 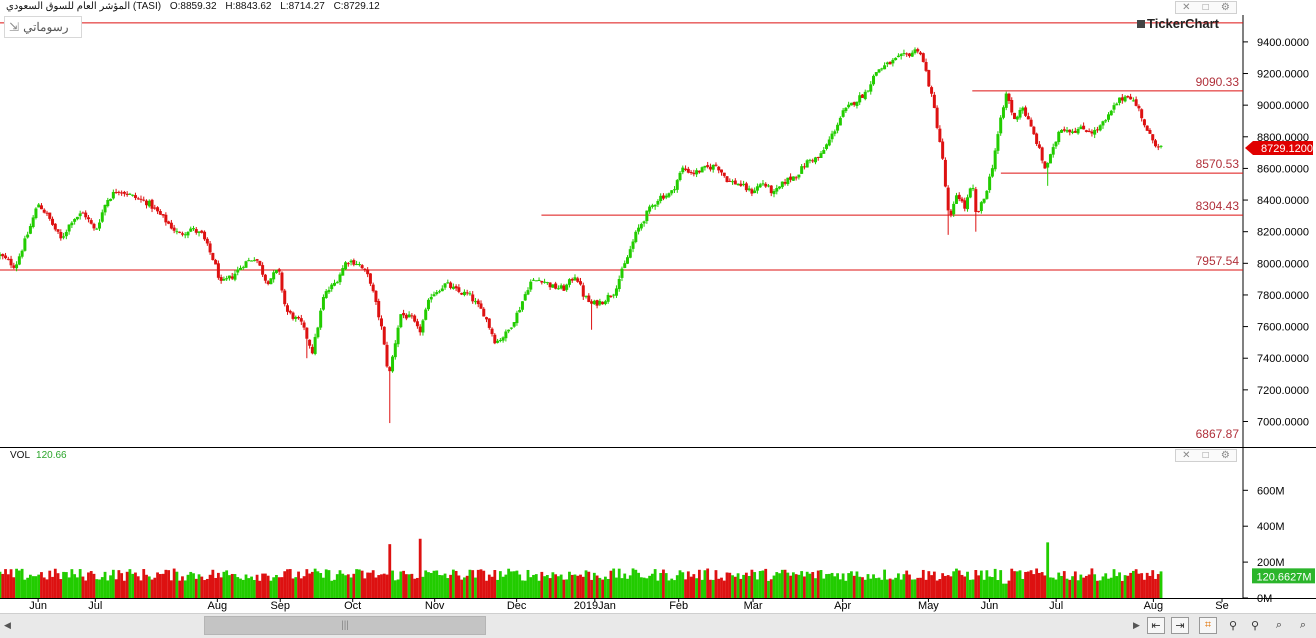 What do you see at coordinates (1303, 625) in the screenshot?
I see `zoom-fit-button: ⌕` at bounding box center [1303, 625].